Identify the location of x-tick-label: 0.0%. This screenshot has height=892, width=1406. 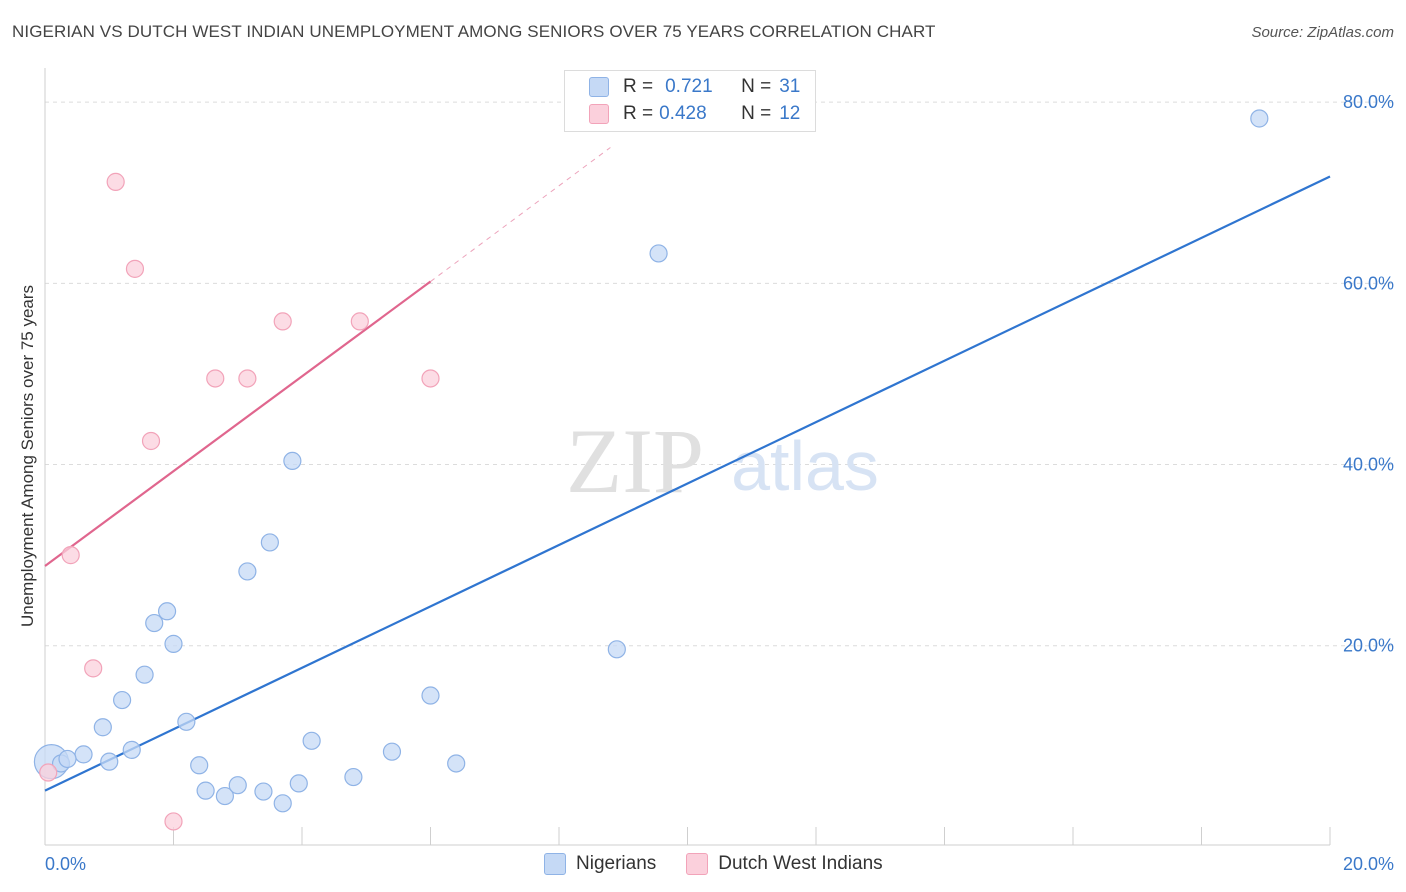
(65, 864).